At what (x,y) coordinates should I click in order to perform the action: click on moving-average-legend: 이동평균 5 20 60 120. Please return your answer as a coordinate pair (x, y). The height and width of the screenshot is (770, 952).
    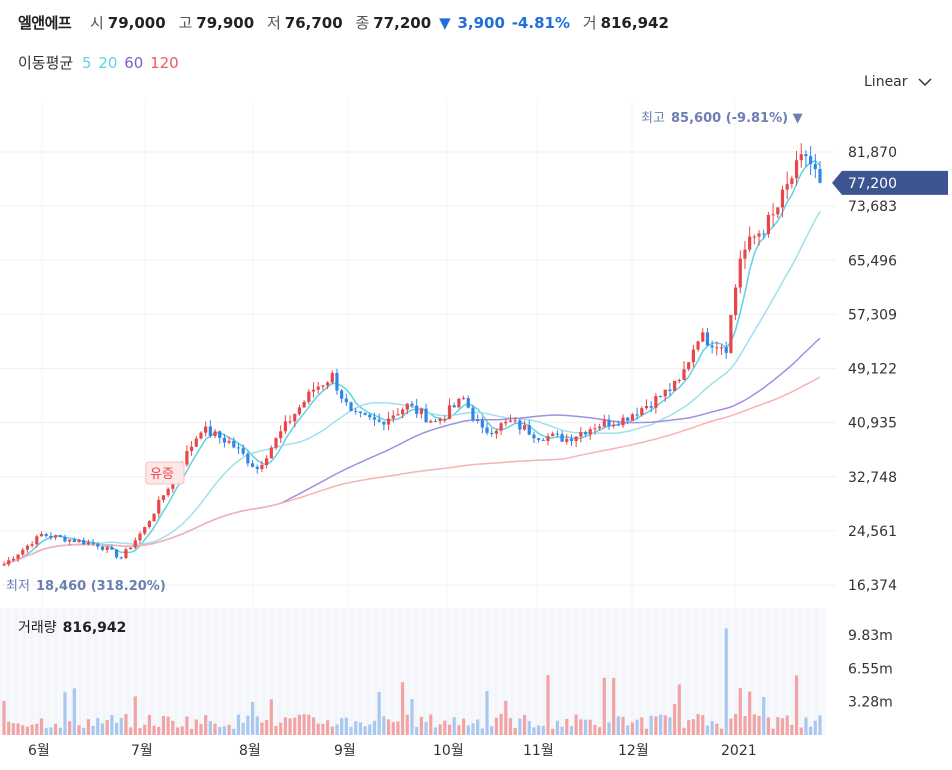
    Looking at the image, I should click on (100, 62).